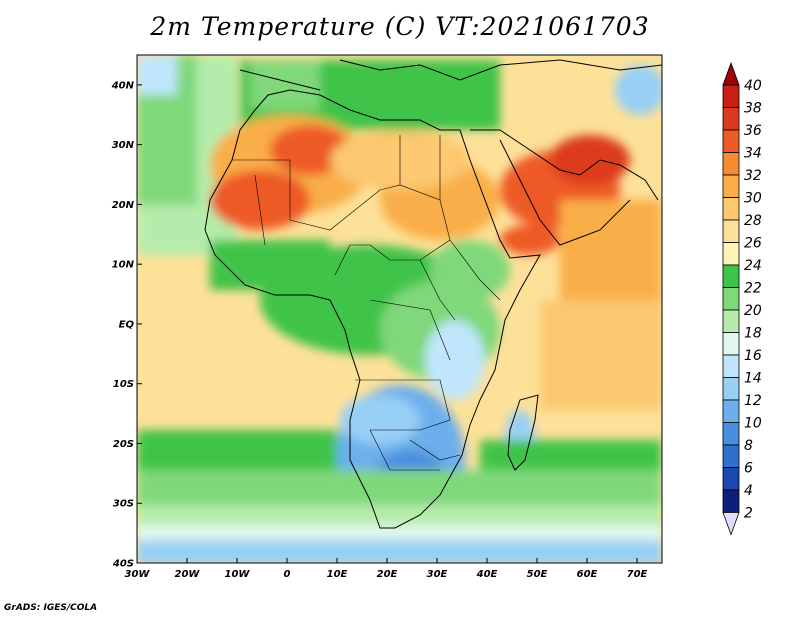 The image size is (800, 618). What do you see at coordinates (753, 424) in the screenshot?
I see `colorbar-label: 10` at bounding box center [753, 424].